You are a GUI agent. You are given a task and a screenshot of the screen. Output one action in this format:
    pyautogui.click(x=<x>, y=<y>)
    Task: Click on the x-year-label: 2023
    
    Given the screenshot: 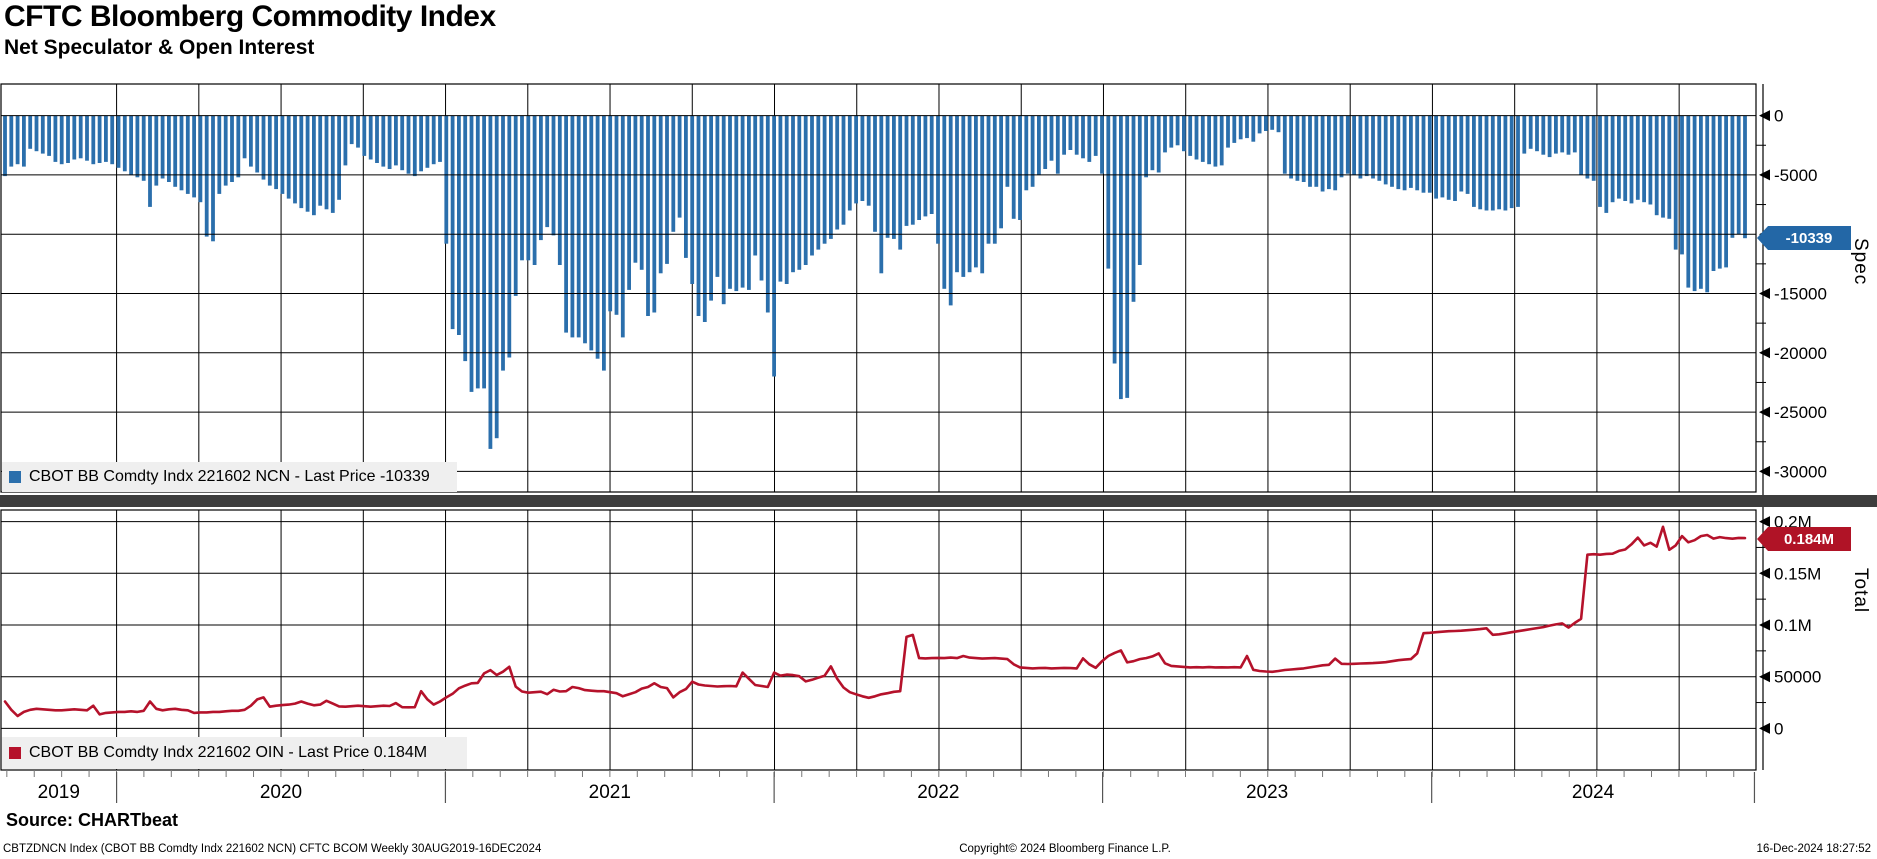 What is the action you would take?
    pyautogui.click(x=1267, y=792)
    